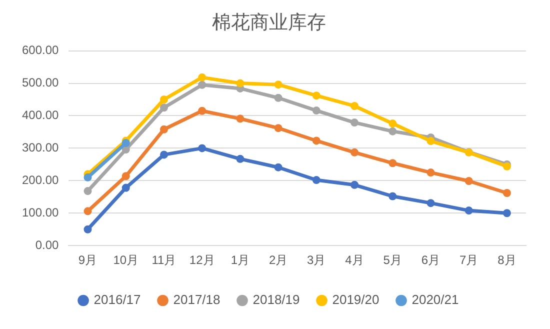  What do you see at coordinates (392, 260) in the screenshot?
I see `x-tick-label: 5月` at bounding box center [392, 260].